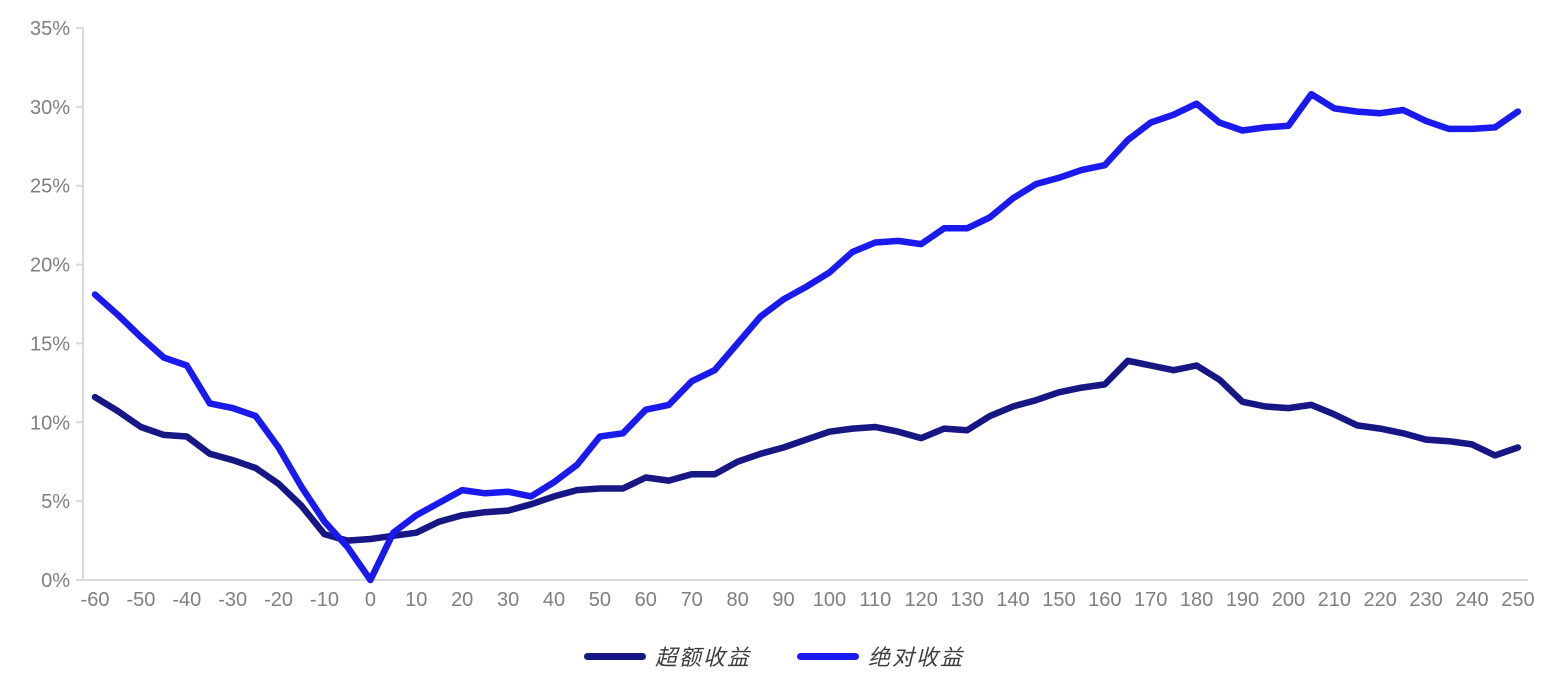 The image size is (1548, 683). Describe the element at coordinates (692, 600) in the screenshot. I see `x-tick-label: 70` at that location.